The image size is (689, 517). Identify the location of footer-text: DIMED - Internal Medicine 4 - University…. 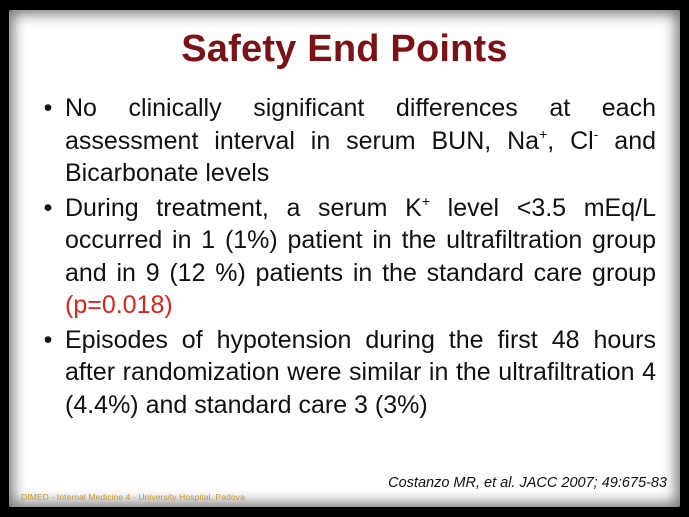
(133, 497).